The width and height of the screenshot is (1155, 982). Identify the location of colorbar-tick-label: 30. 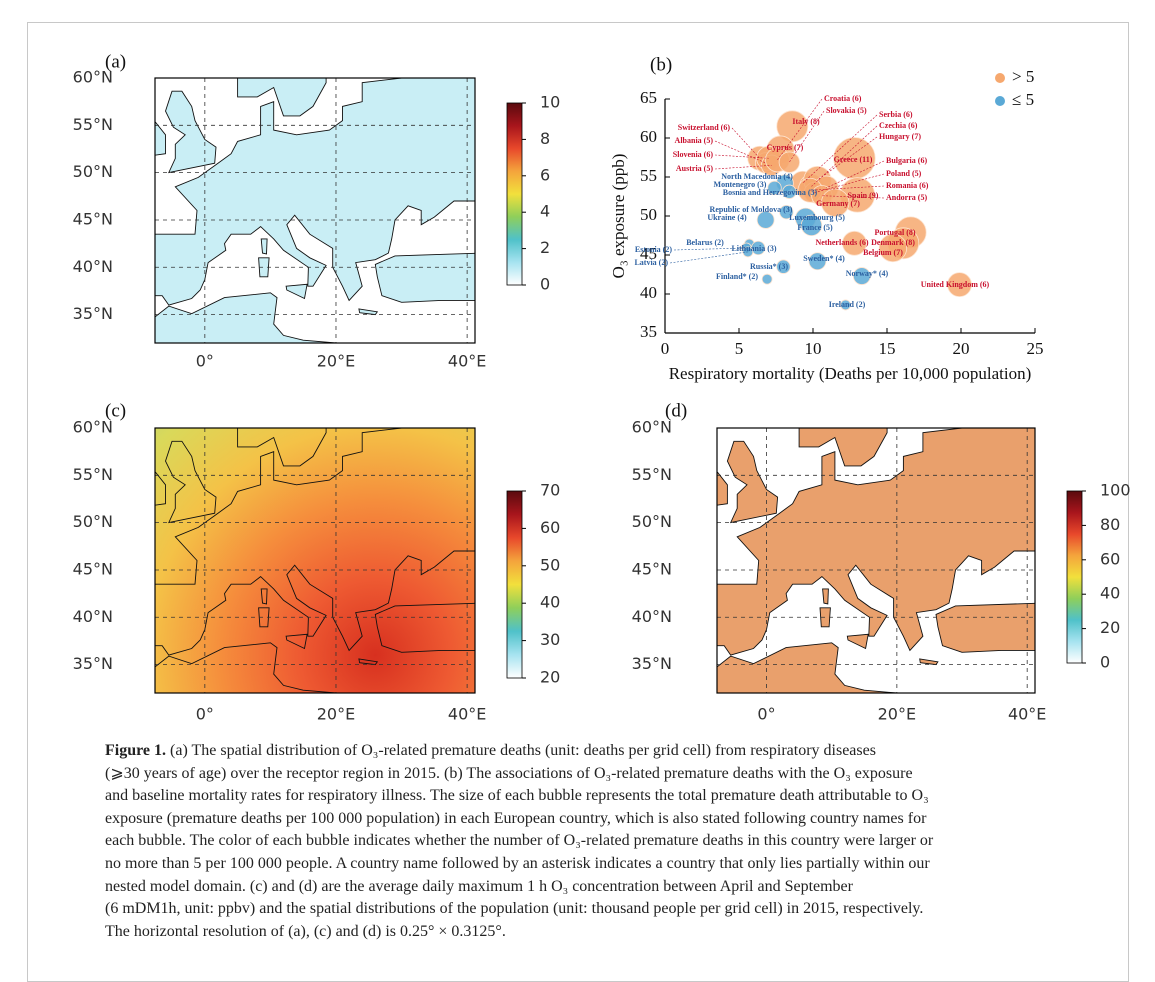
(550, 639).